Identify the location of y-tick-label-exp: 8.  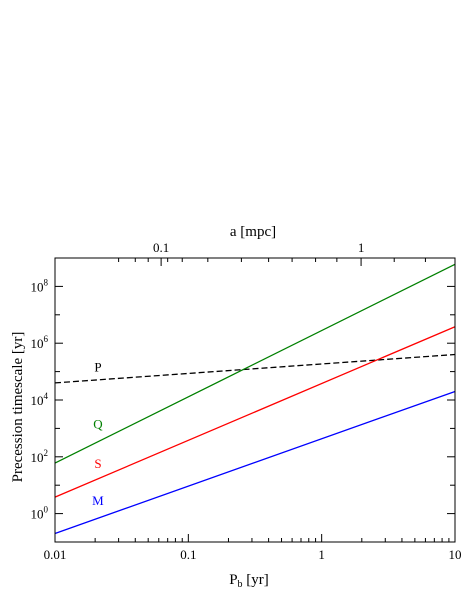
(46, 282).